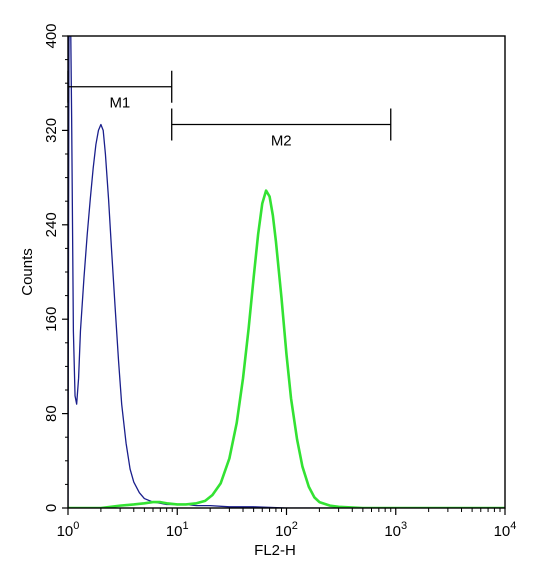  Describe the element at coordinates (51, 224) in the screenshot. I see `y-tick-label: 240` at that location.